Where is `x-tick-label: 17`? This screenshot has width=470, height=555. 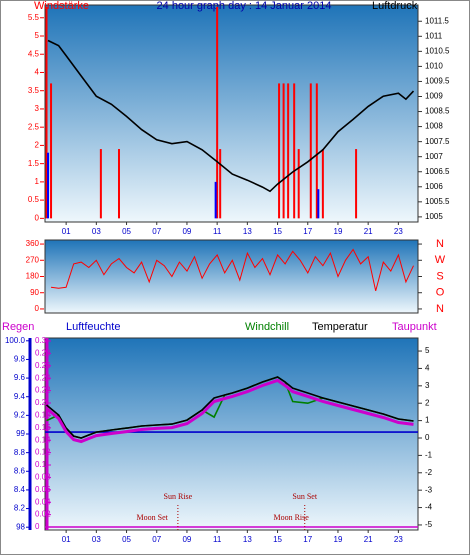
x-tick-label: 17 is located at coordinates (307, 231).